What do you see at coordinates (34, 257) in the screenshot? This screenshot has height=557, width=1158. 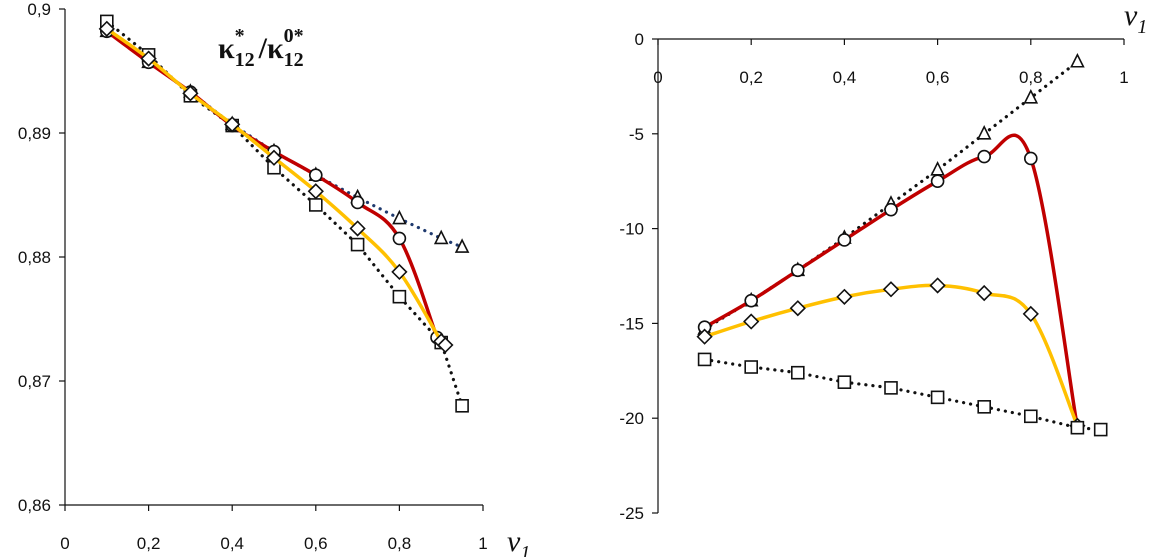 I see `y-tick-label: 0,88` at bounding box center [34, 257].